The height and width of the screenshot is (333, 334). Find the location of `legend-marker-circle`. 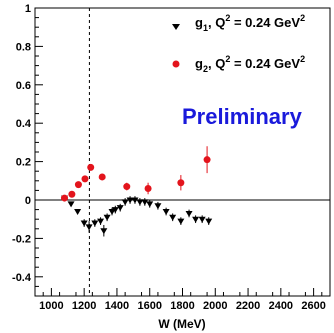

legend-marker-circle is located at coordinates (176, 64).